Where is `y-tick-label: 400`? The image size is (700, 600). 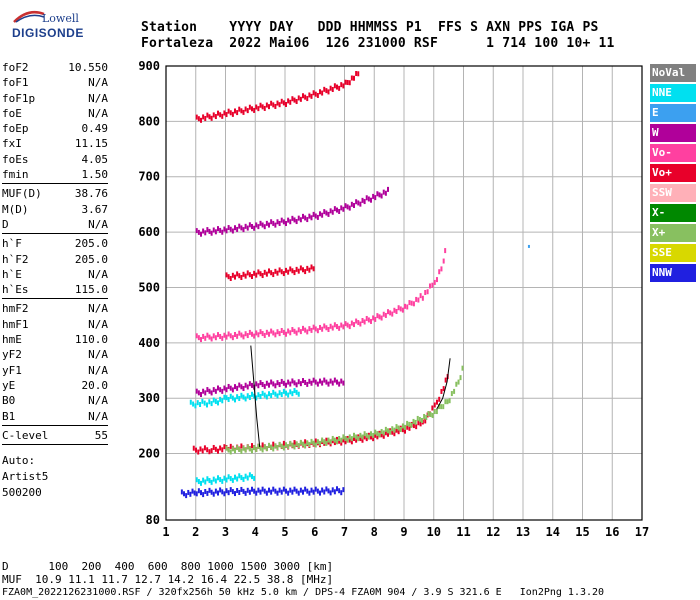
y-tick-label: 400 is located at coordinates (149, 343).